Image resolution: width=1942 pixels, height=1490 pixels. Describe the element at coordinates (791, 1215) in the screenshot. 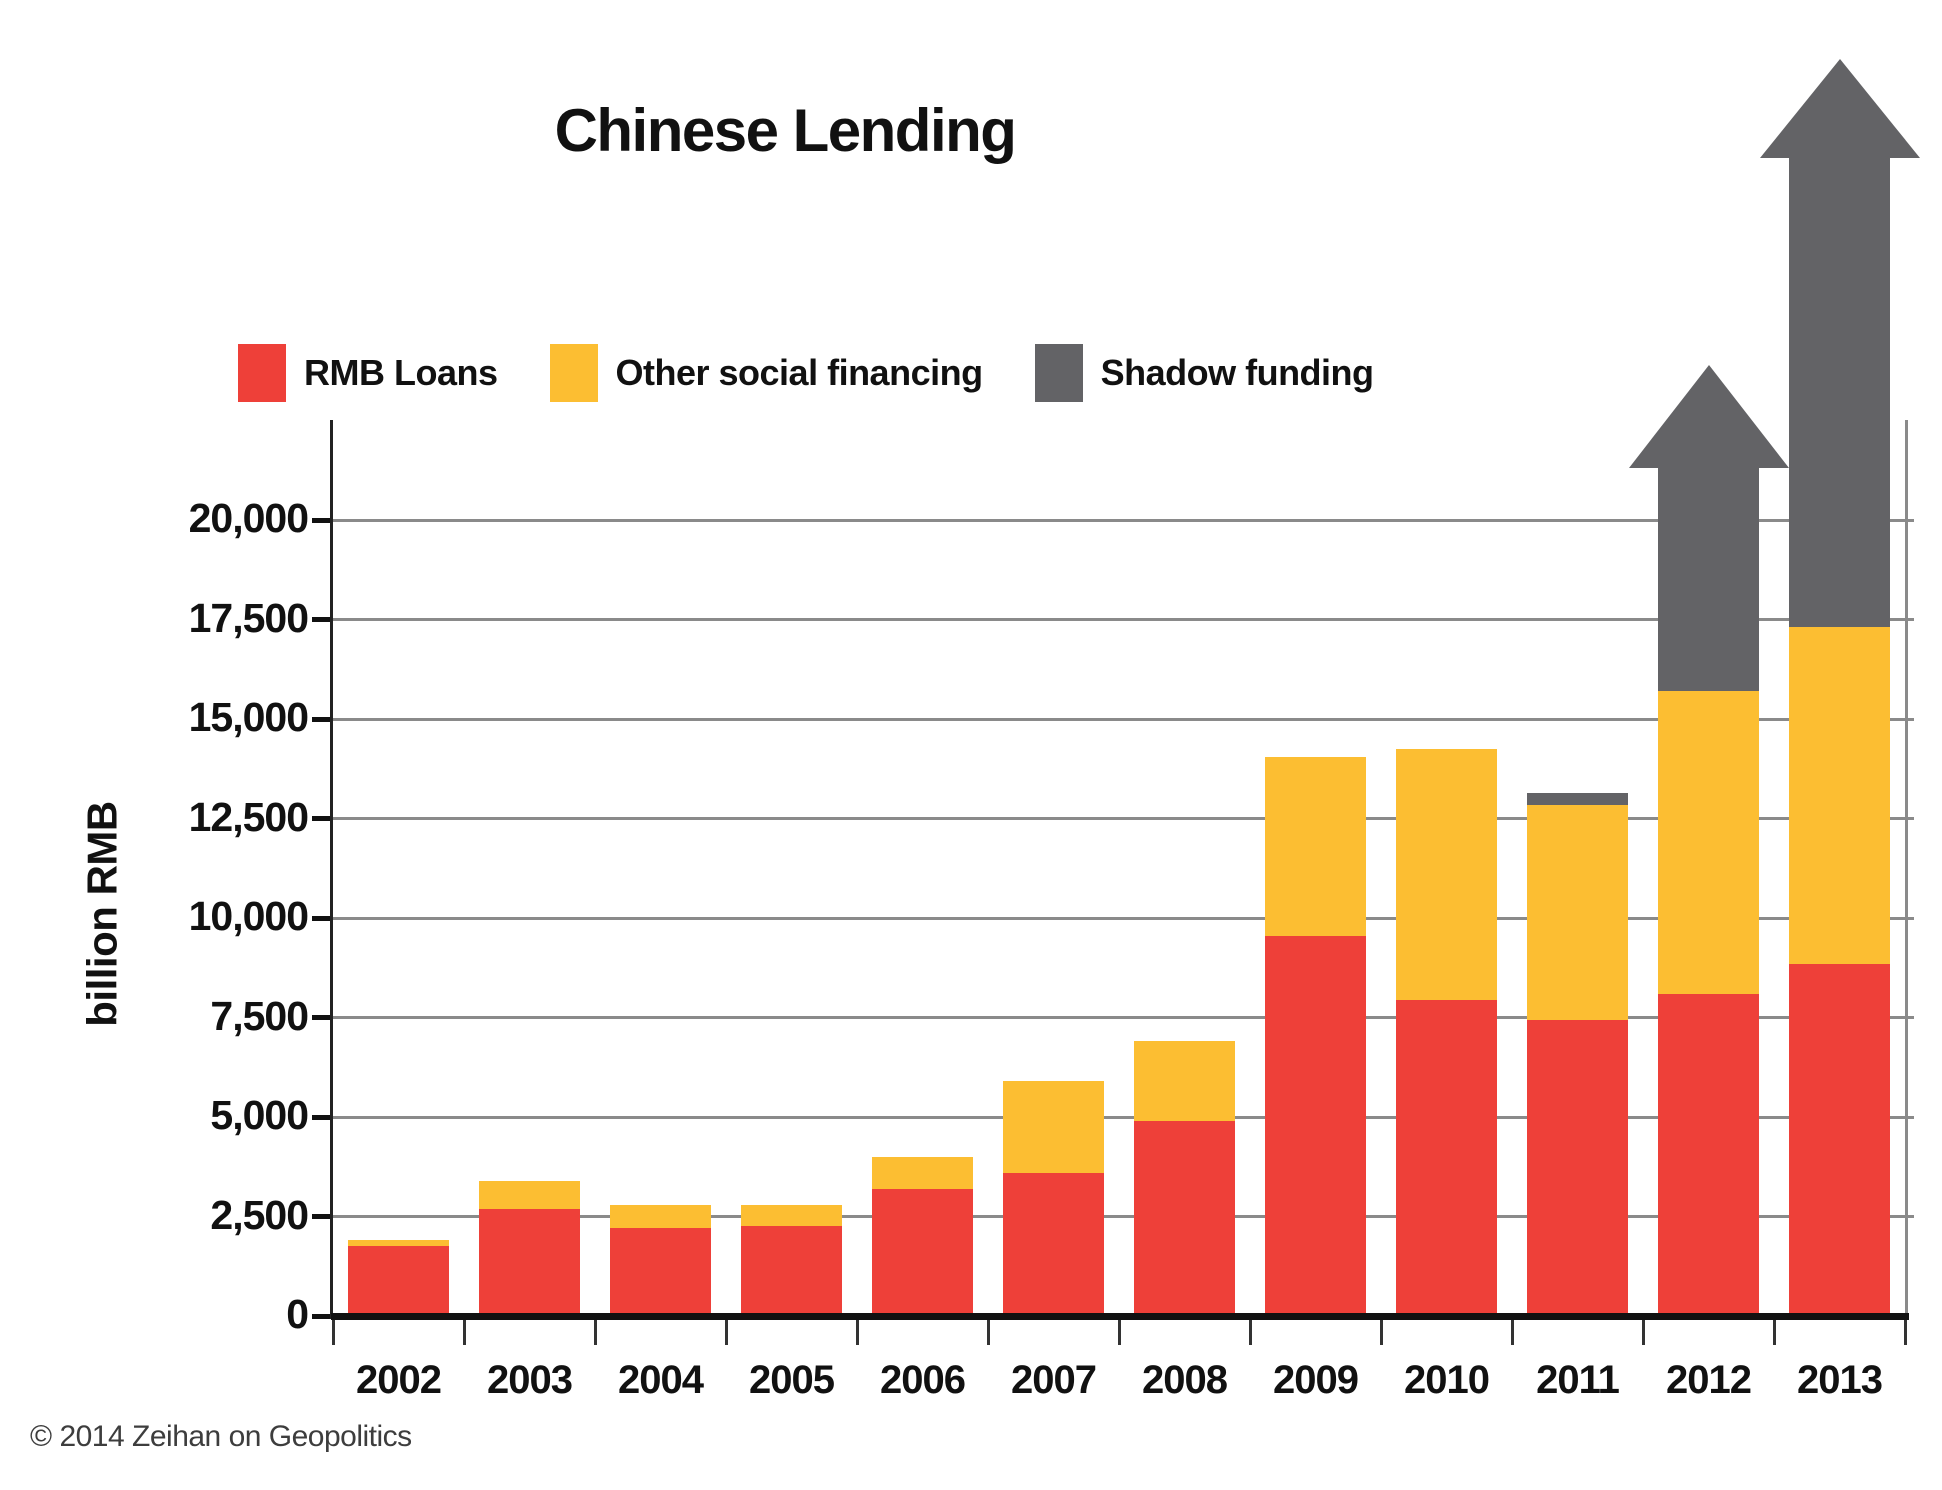

I see `bar-2005-segment-other-social-financing` at that location.